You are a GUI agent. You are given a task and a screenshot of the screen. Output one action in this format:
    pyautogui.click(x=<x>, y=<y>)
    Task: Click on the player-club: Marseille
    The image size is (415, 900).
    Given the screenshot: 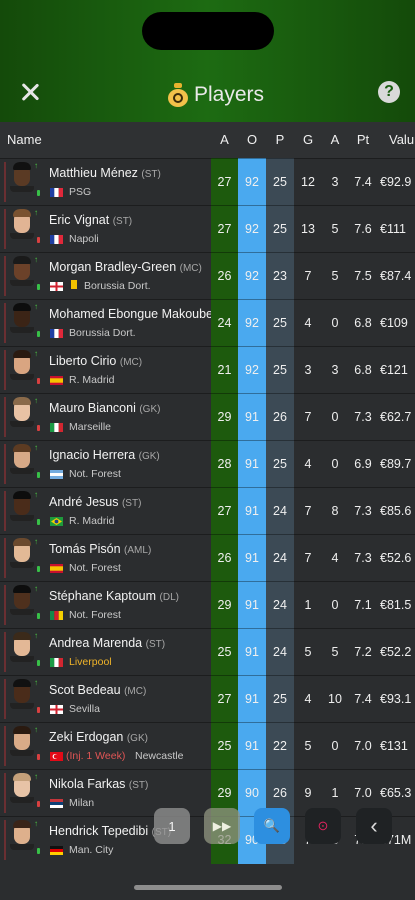 What is the action you would take?
    pyautogui.click(x=90, y=427)
    